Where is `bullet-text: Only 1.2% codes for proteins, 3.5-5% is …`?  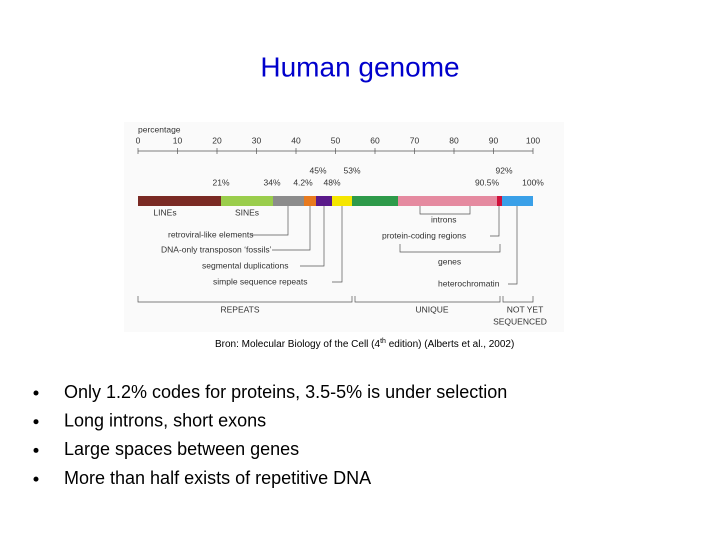 bullet-text: Only 1.2% codes for proteins, 3.5-5% is … is located at coordinates (285, 392).